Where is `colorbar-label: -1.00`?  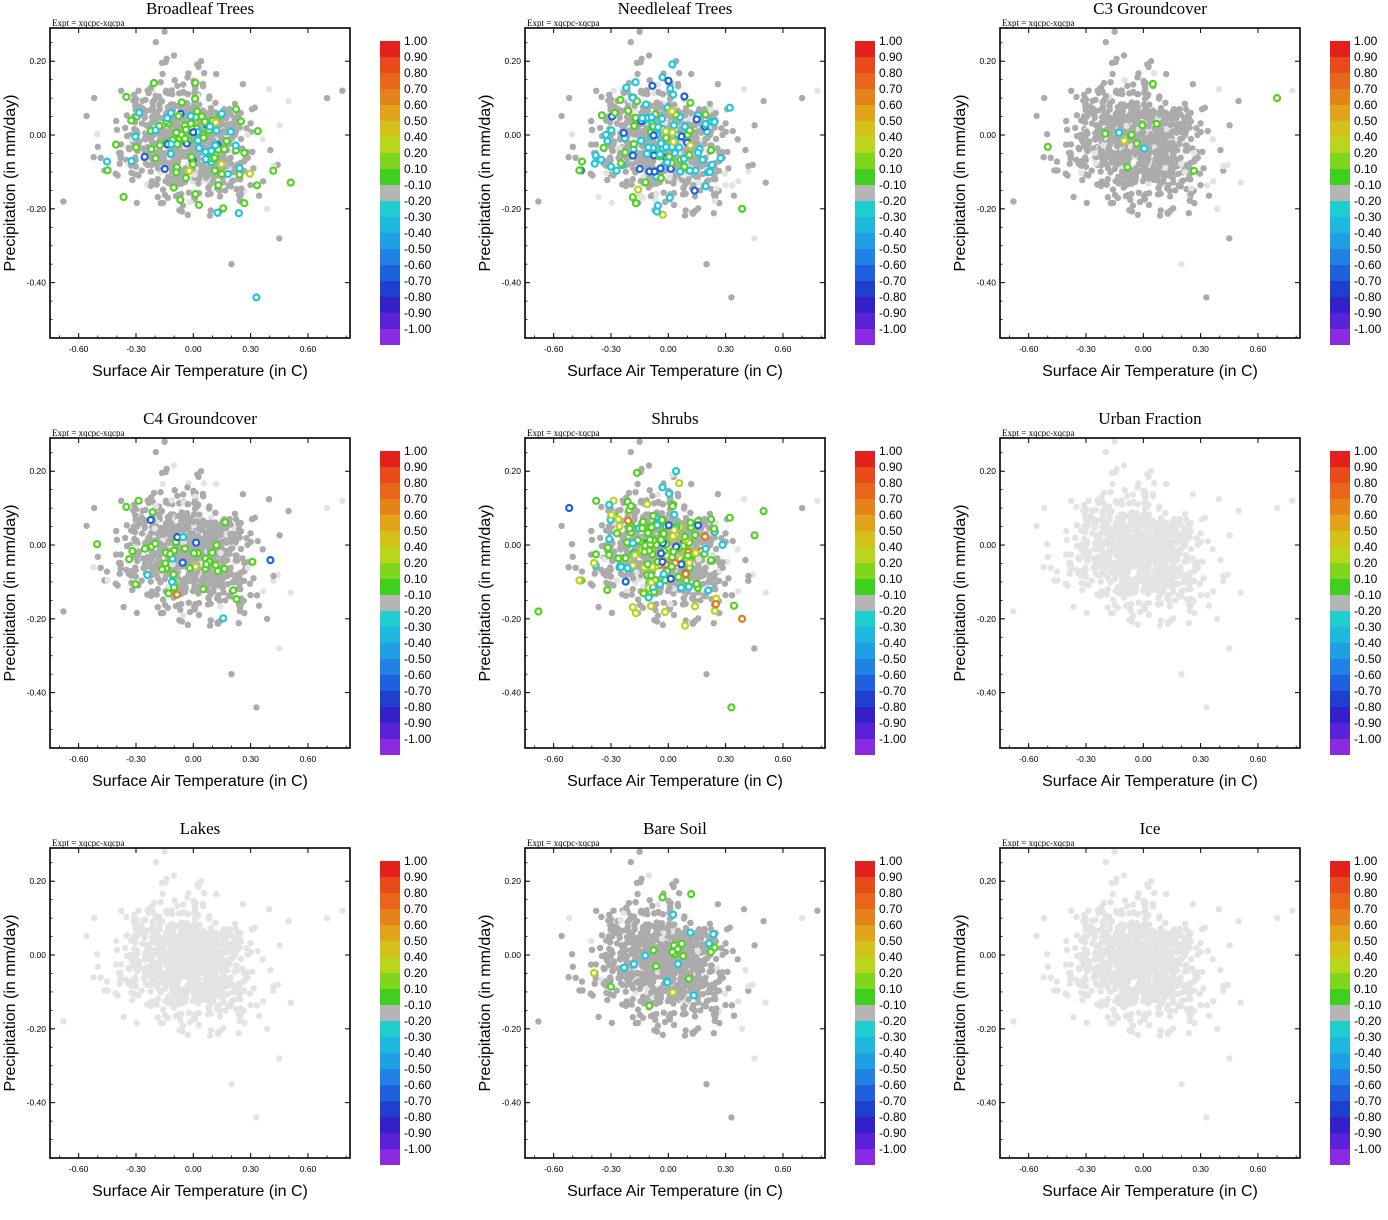 colorbar-label: -1.00 is located at coordinates (1368, 329).